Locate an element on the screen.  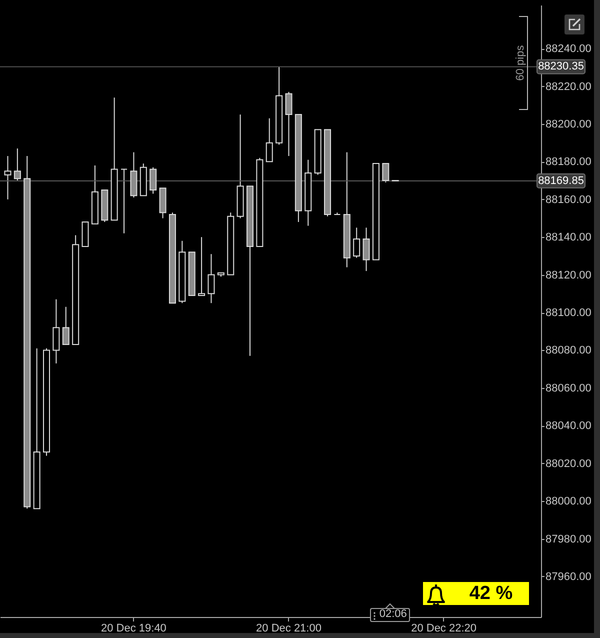
y-tick-label: 88140.00 is located at coordinates (569, 238).